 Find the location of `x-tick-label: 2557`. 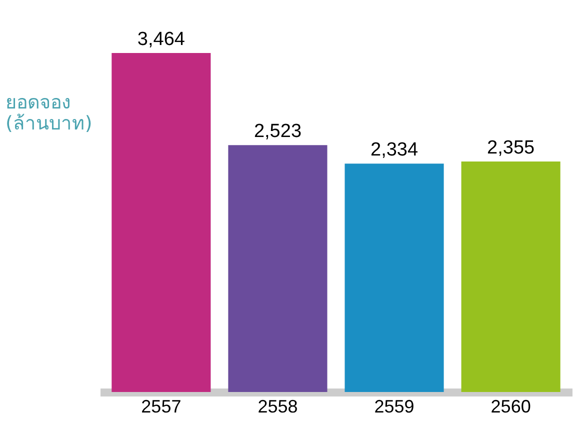

x-tick-label: 2557 is located at coordinates (161, 406).